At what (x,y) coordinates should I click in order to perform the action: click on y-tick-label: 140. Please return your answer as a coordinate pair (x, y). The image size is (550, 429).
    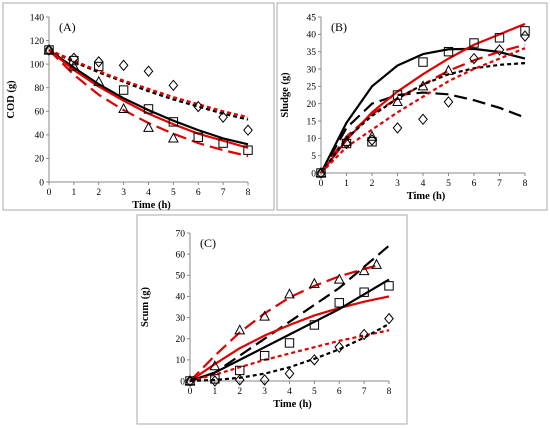
    Looking at the image, I should click on (37, 18).